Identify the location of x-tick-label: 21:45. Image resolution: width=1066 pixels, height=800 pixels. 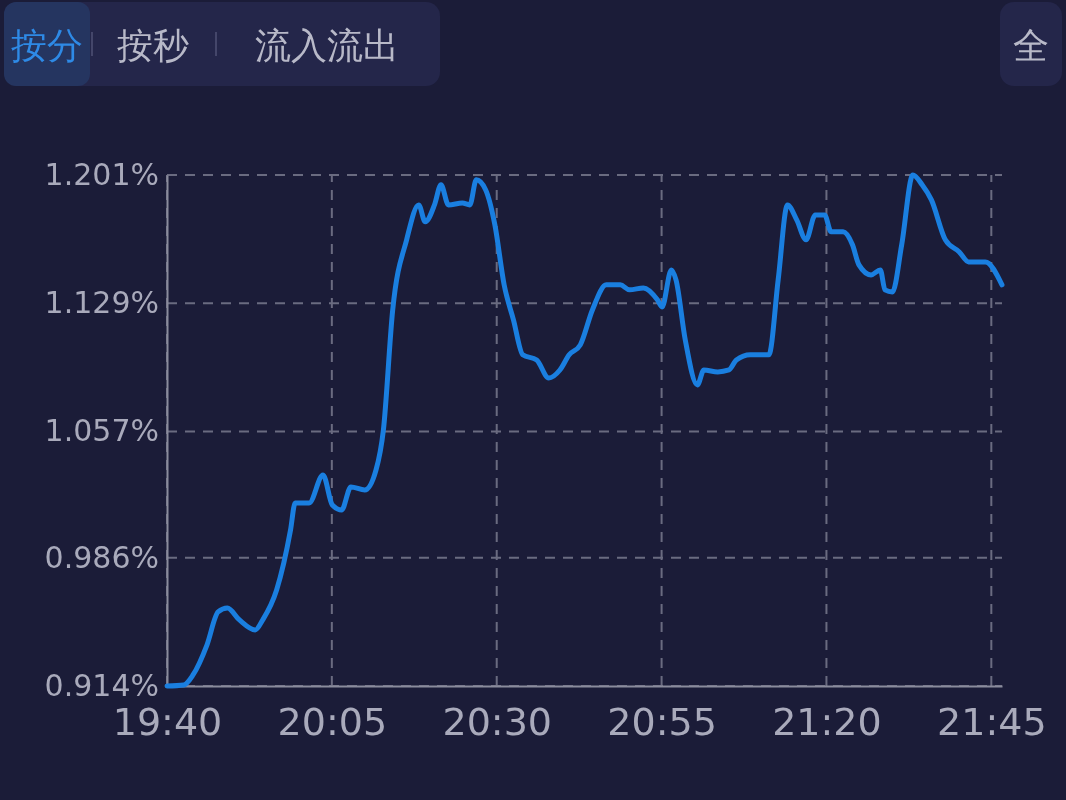
(992, 721).